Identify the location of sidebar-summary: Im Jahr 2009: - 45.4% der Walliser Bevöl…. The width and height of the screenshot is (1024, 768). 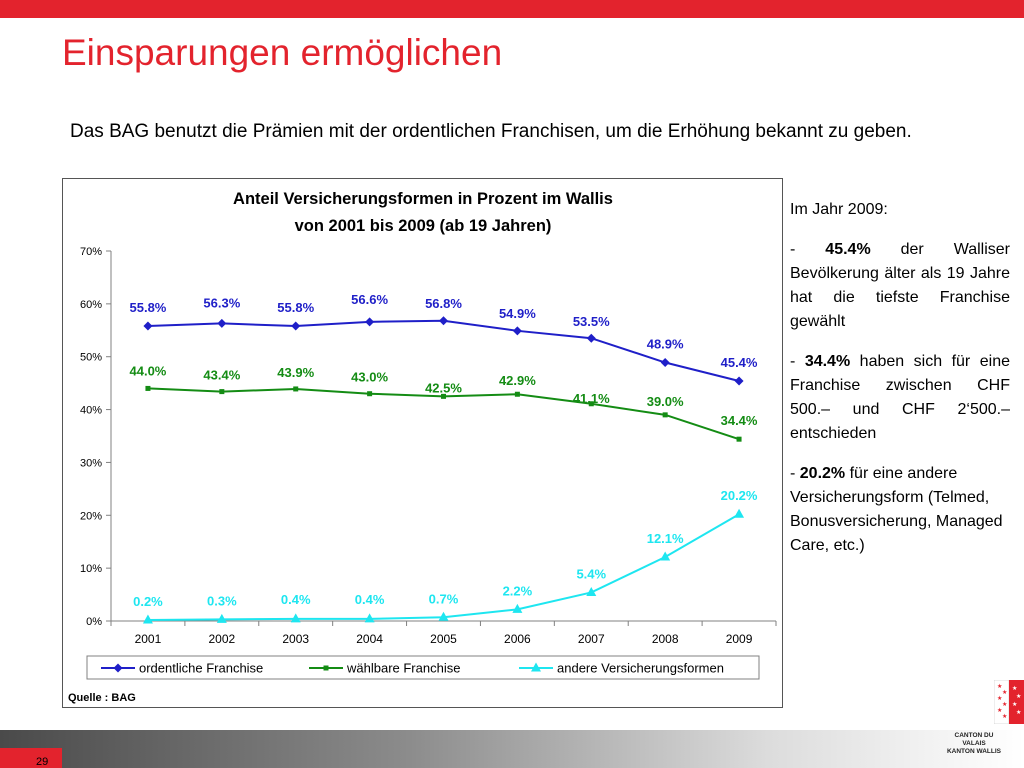
(900, 386).